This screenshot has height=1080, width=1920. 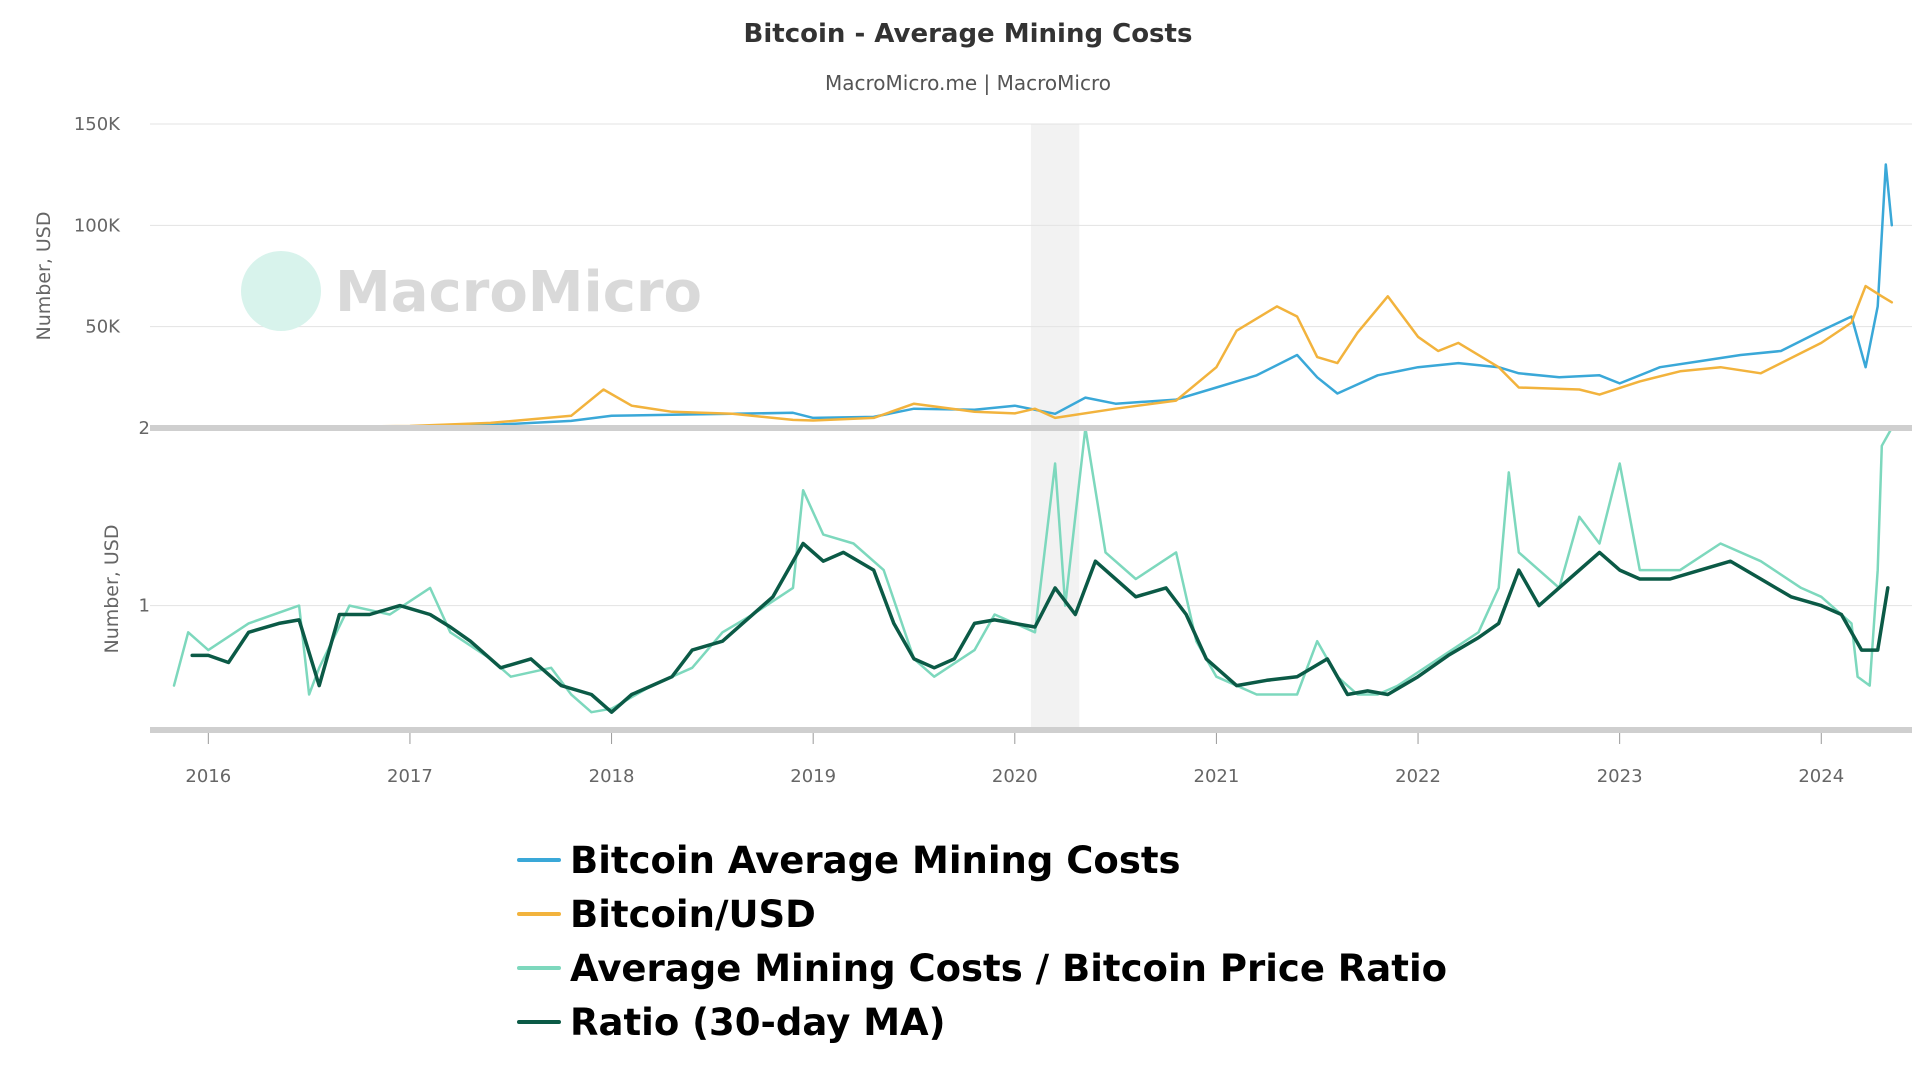 I want to click on x-tick-label: 2019, so click(x=813, y=776).